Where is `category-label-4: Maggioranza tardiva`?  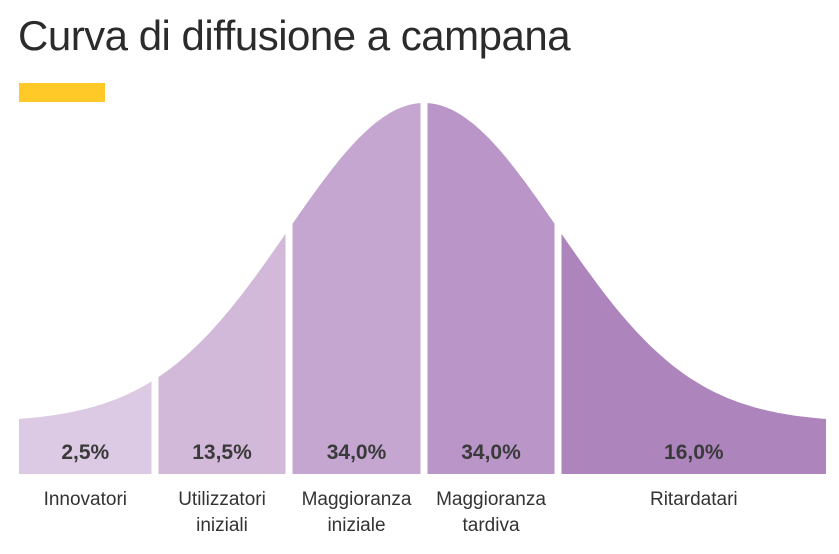 category-label-4: Maggioranza tardiva is located at coordinates (491, 512).